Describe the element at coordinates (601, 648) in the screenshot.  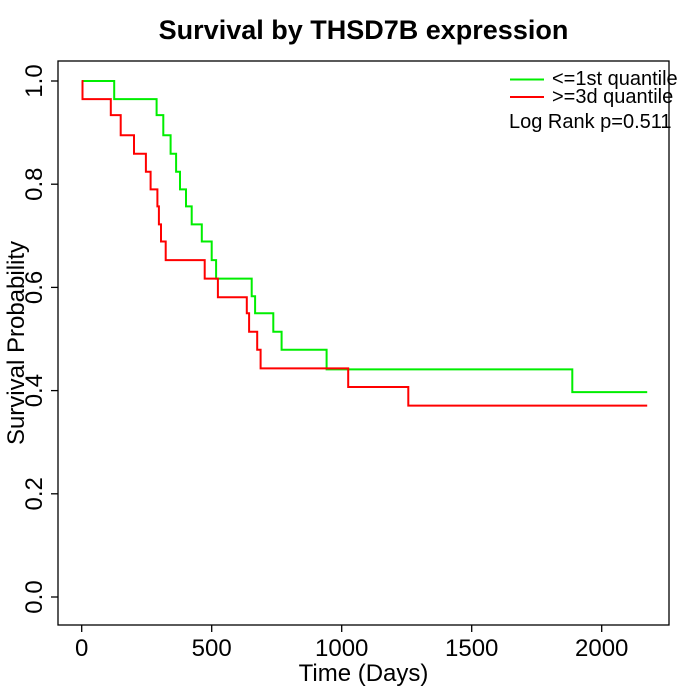
I see `x-tick-label: 2000` at that location.